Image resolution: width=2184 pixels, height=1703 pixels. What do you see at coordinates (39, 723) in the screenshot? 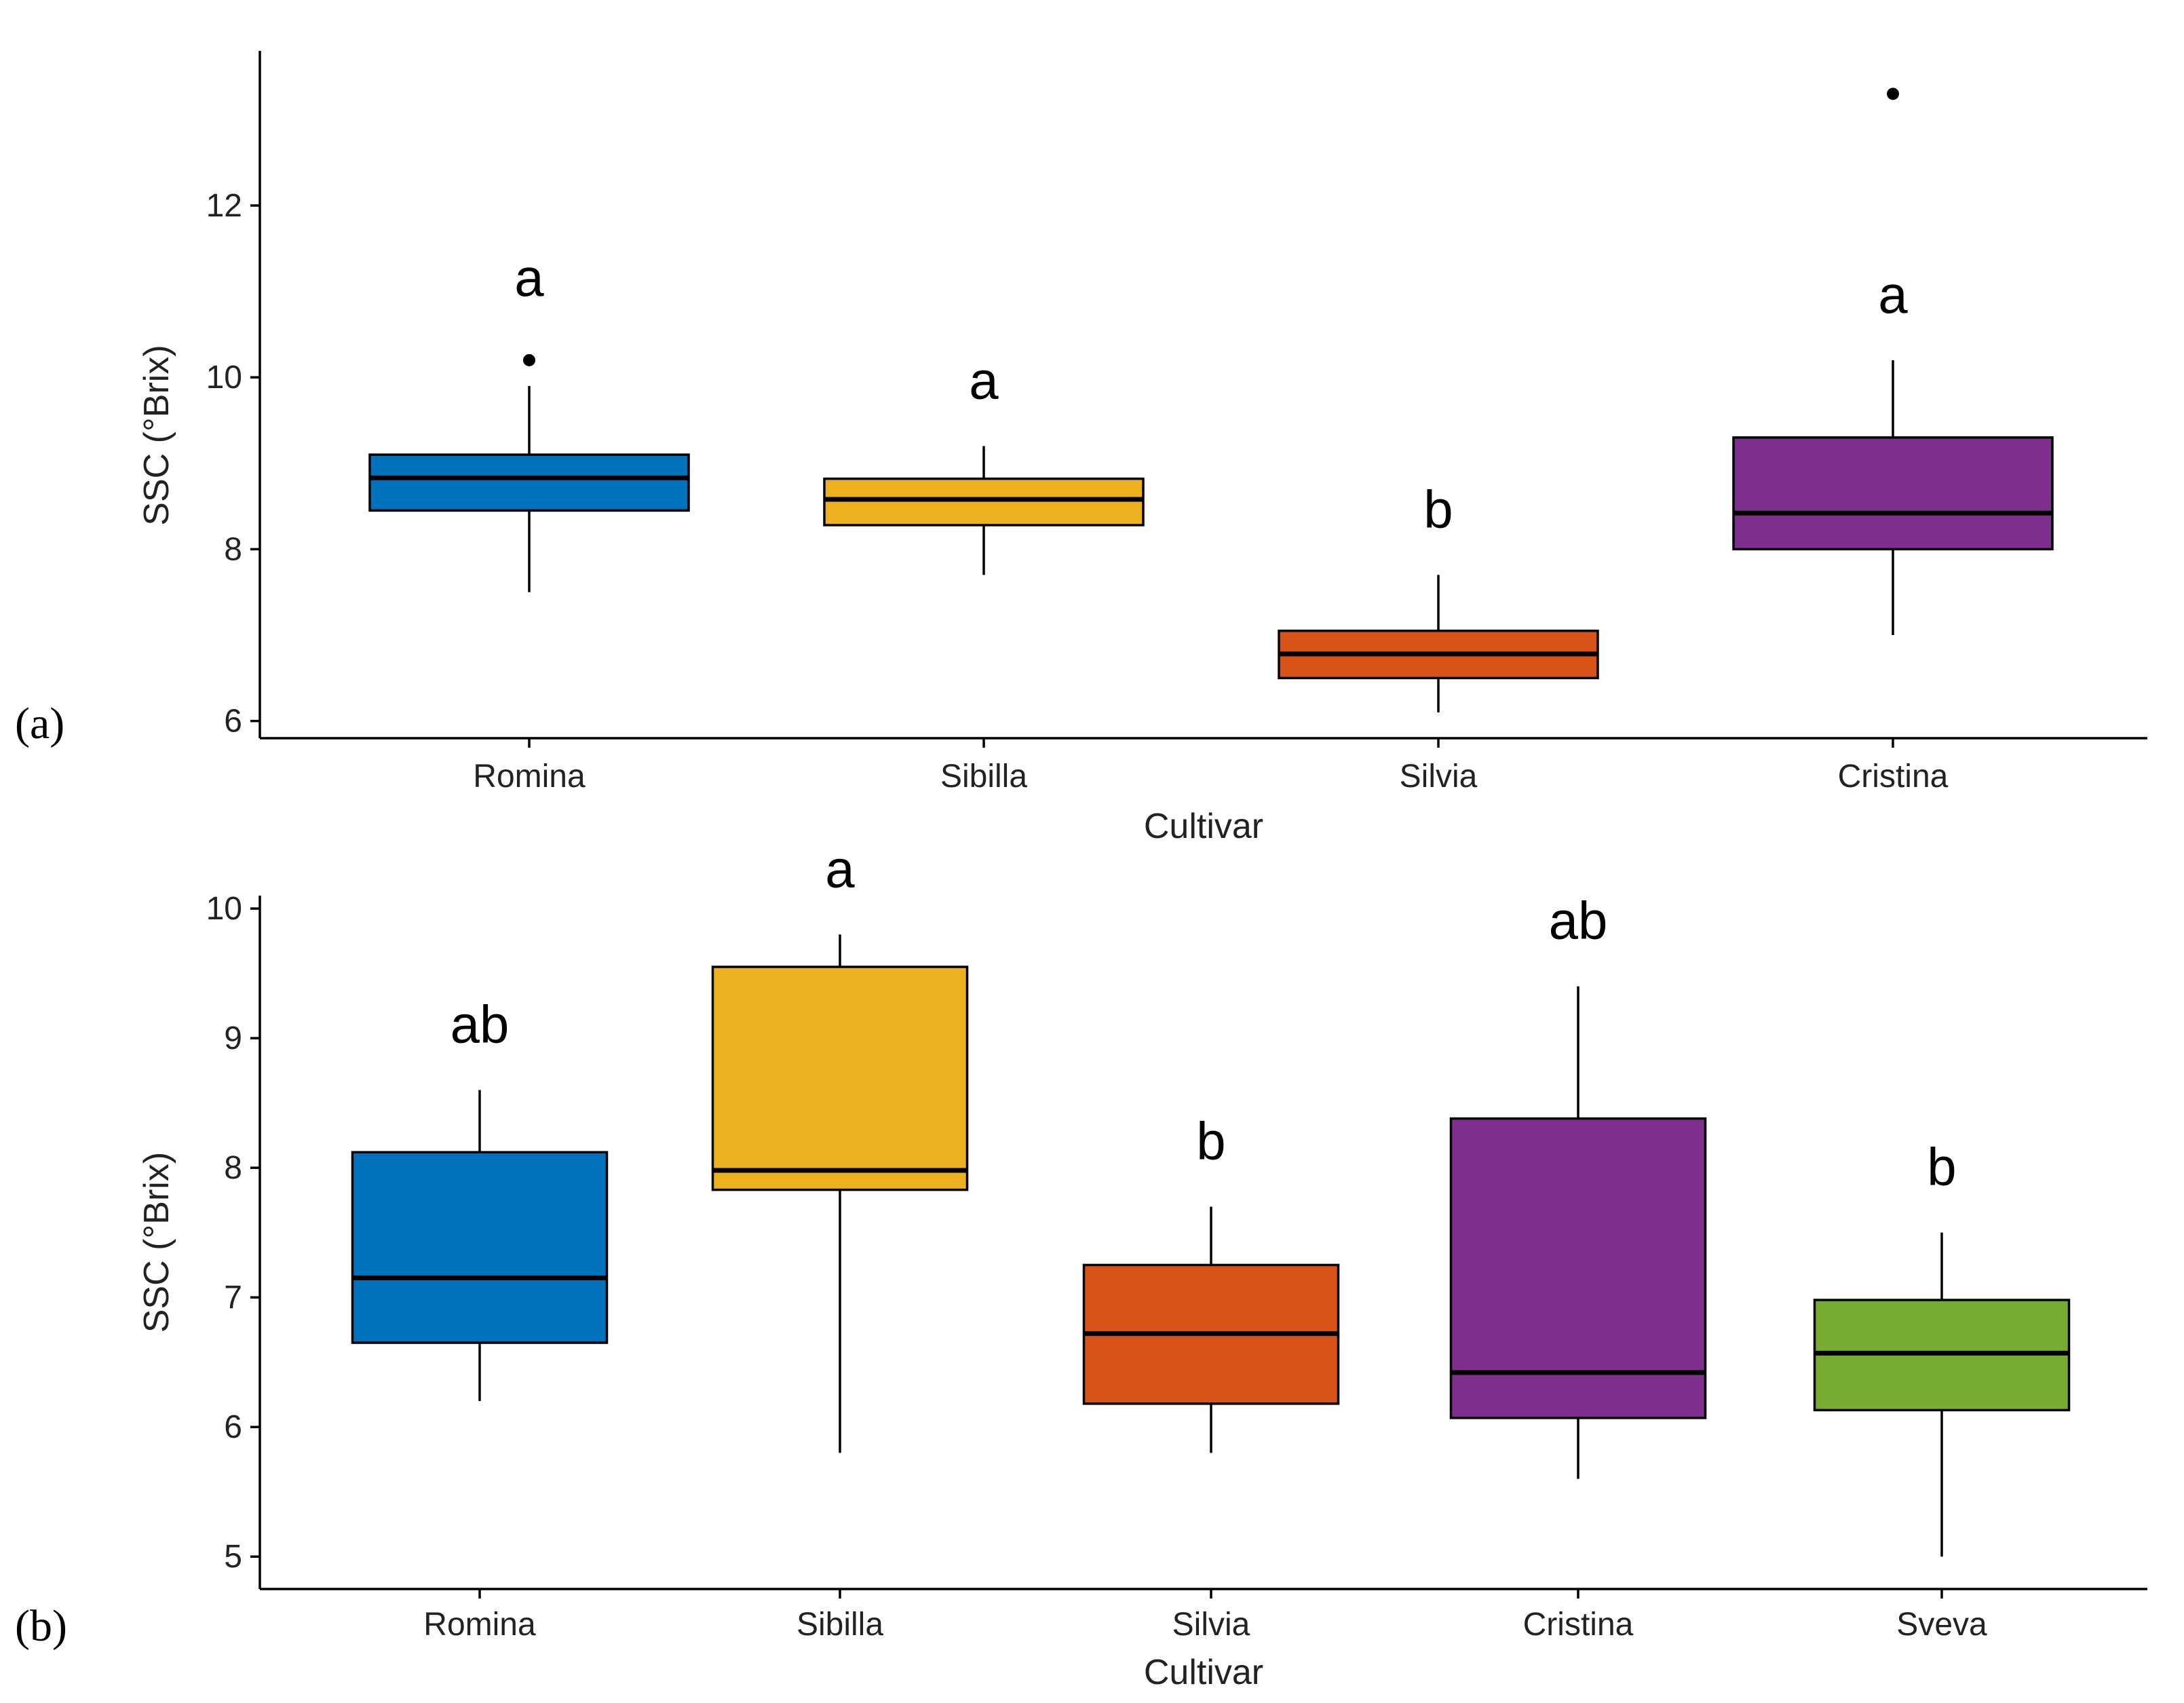
I see `panel-label: (a)` at bounding box center [39, 723].